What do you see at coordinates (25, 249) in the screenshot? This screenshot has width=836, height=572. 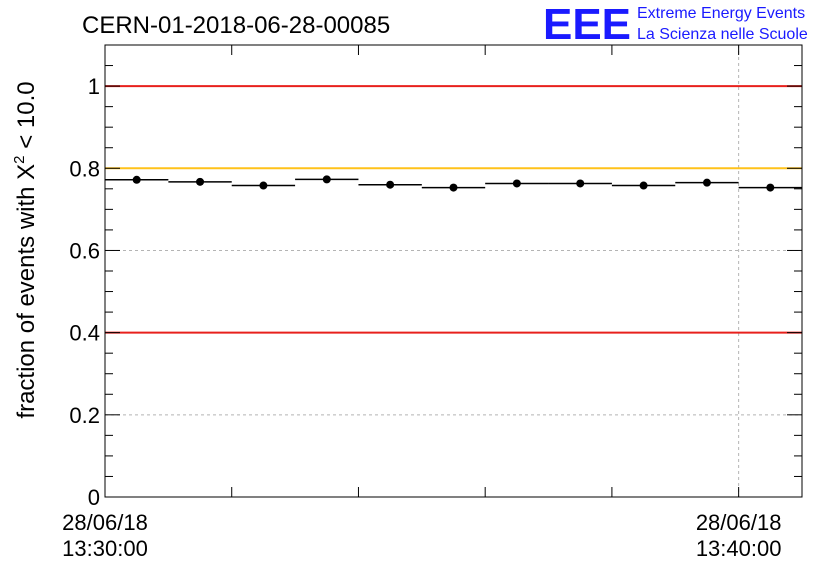 I see `y-axis-label: fraction of events with X2 < 10.0` at bounding box center [25, 249].